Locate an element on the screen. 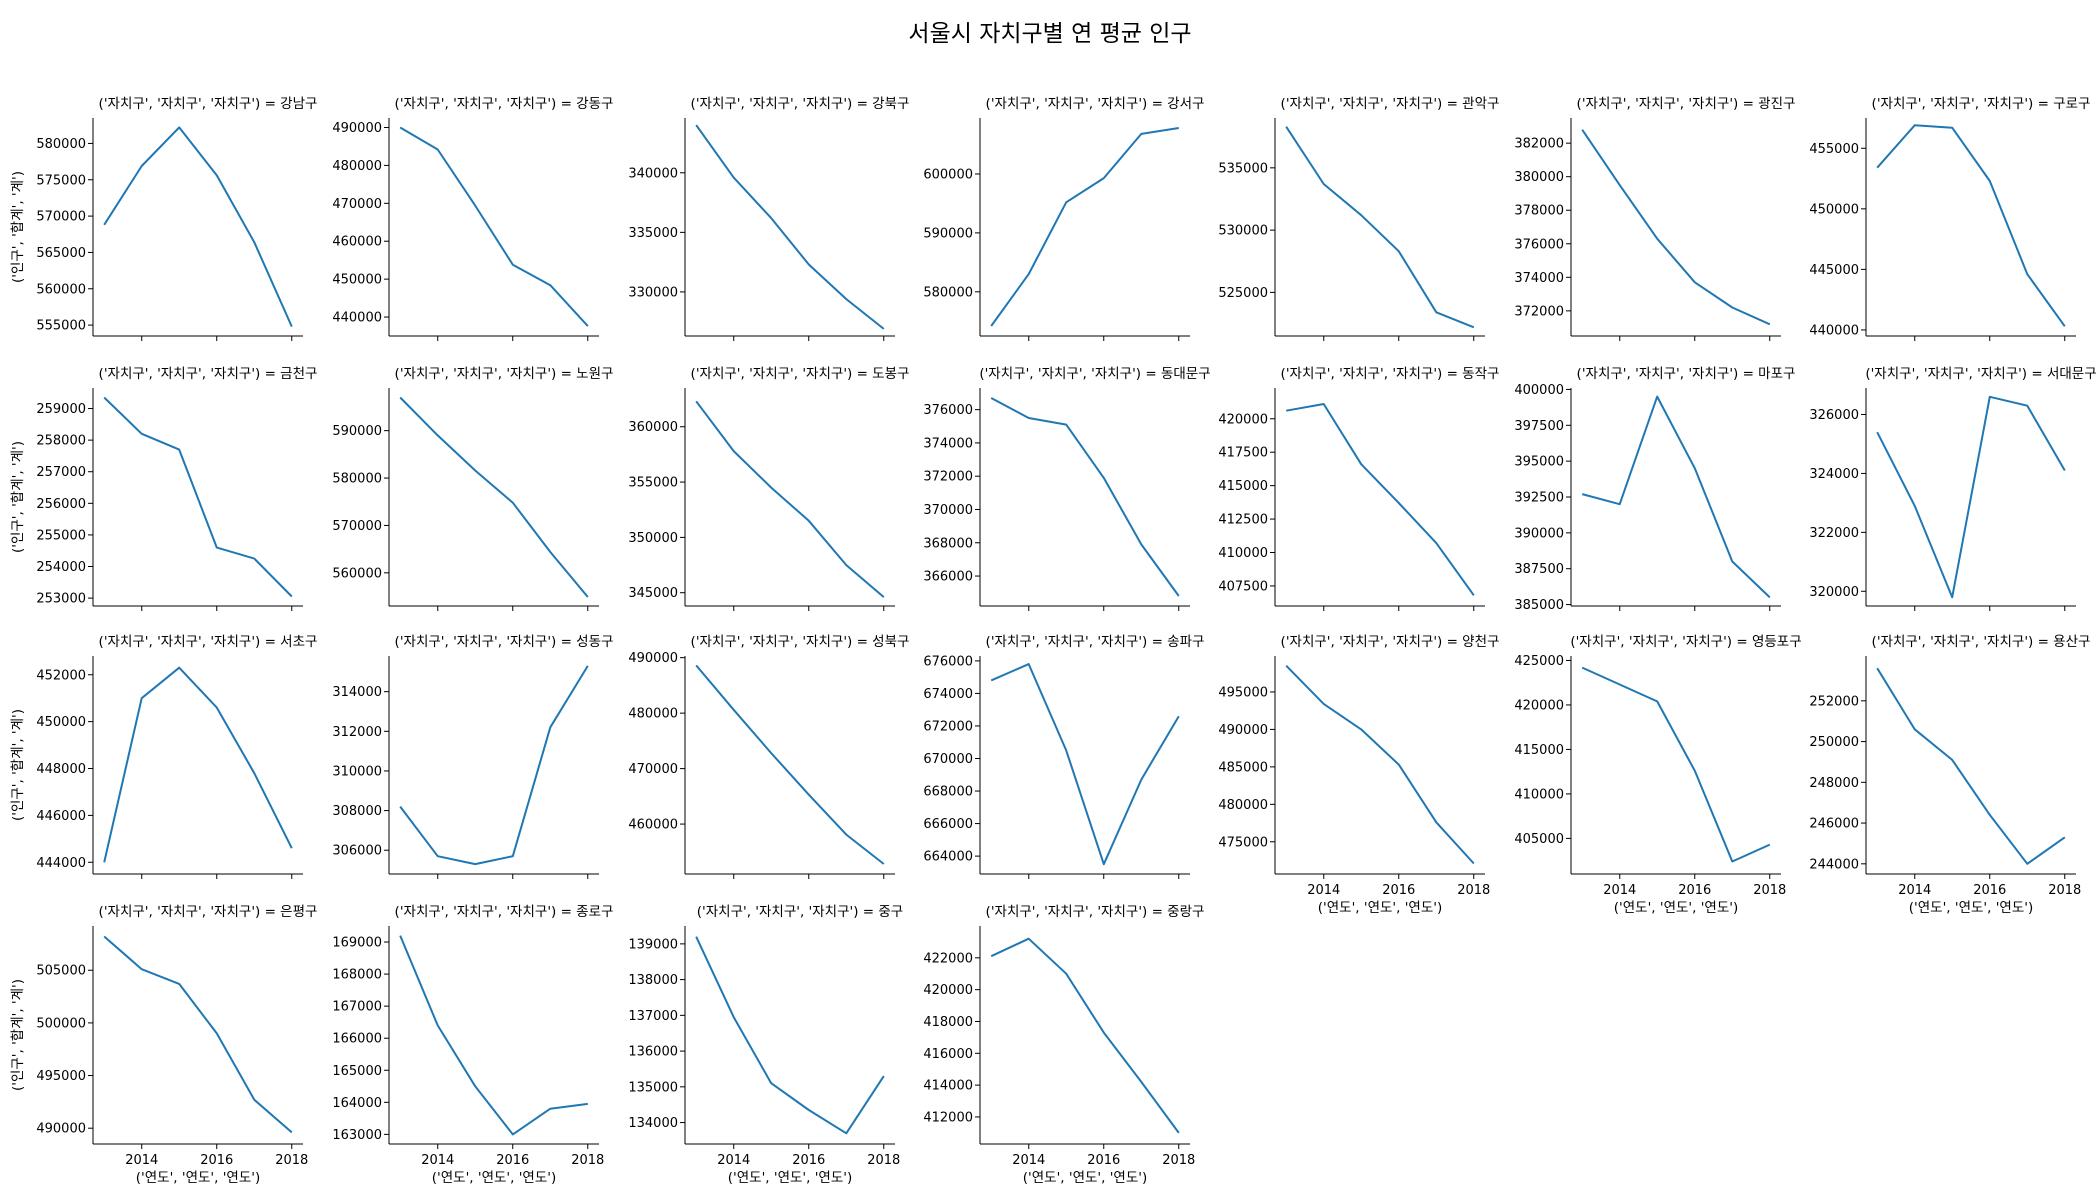  y-tick-label: 452000 is located at coordinates (61, 675).